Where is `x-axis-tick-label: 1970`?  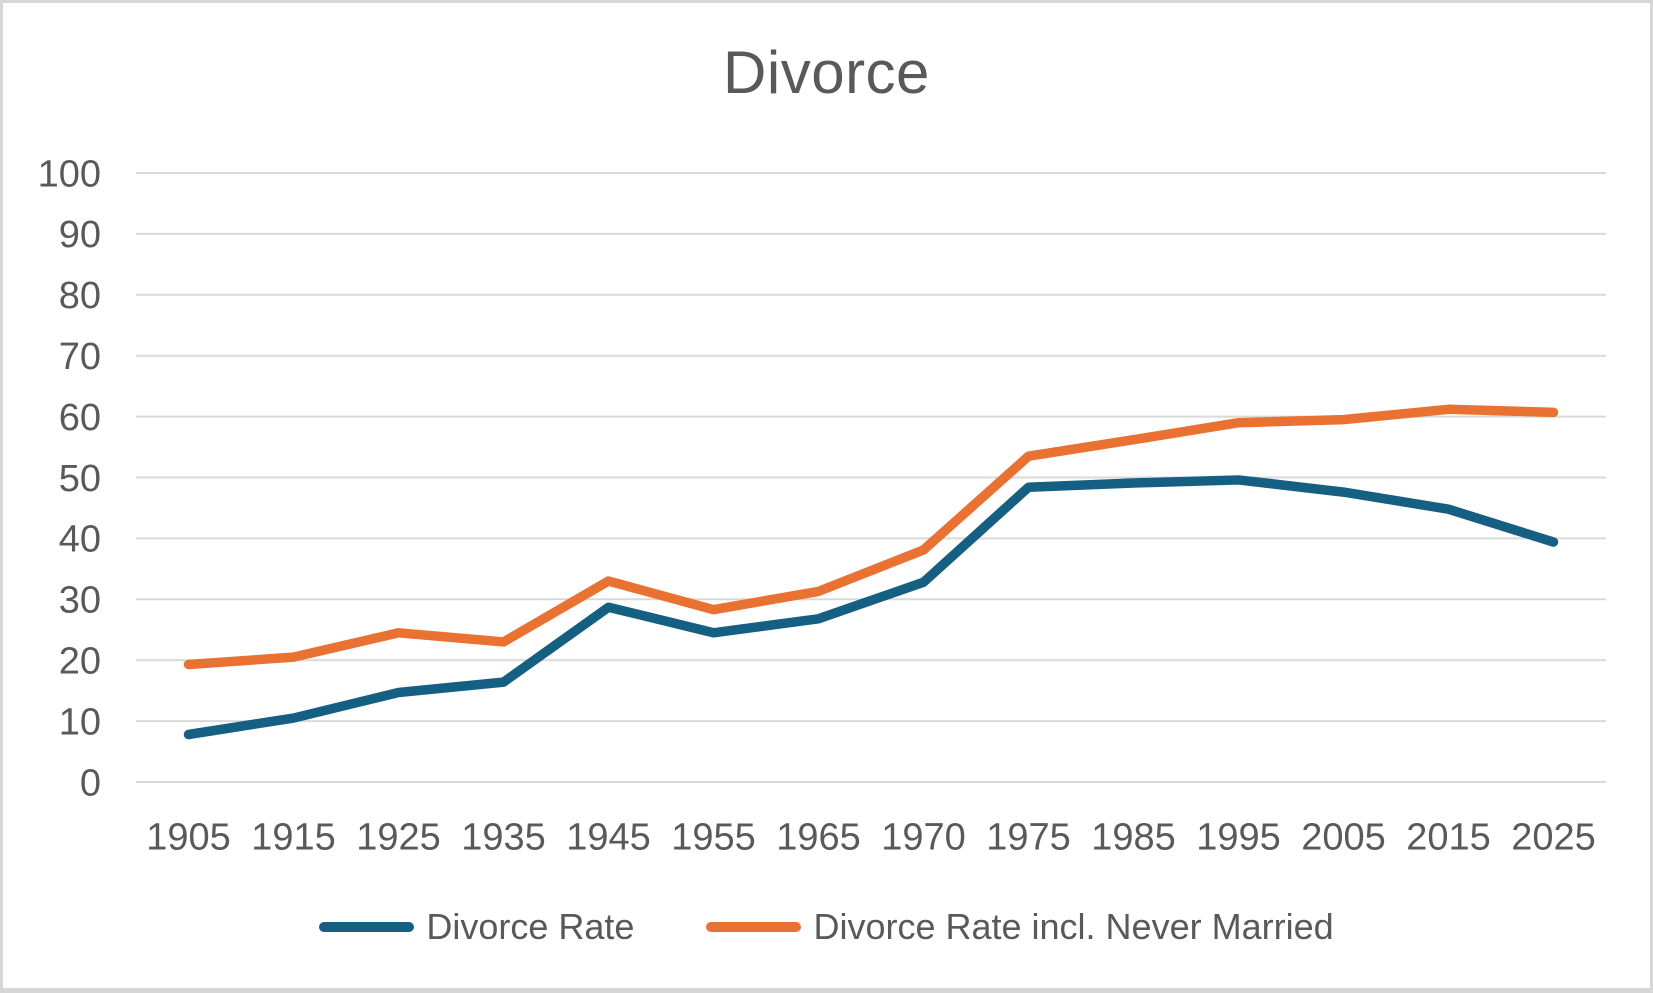 x-axis-tick-label: 1970 is located at coordinates (923, 837).